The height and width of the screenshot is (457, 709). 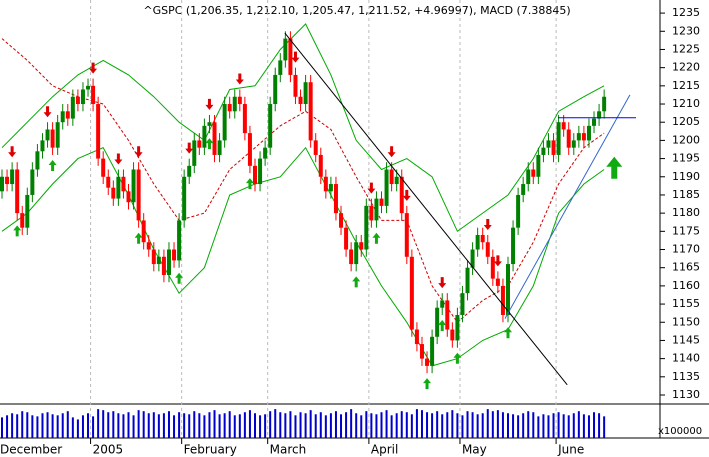 What do you see at coordinates (686, 394) in the screenshot?
I see `y-tick-label: 1130` at bounding box center [686, 394].